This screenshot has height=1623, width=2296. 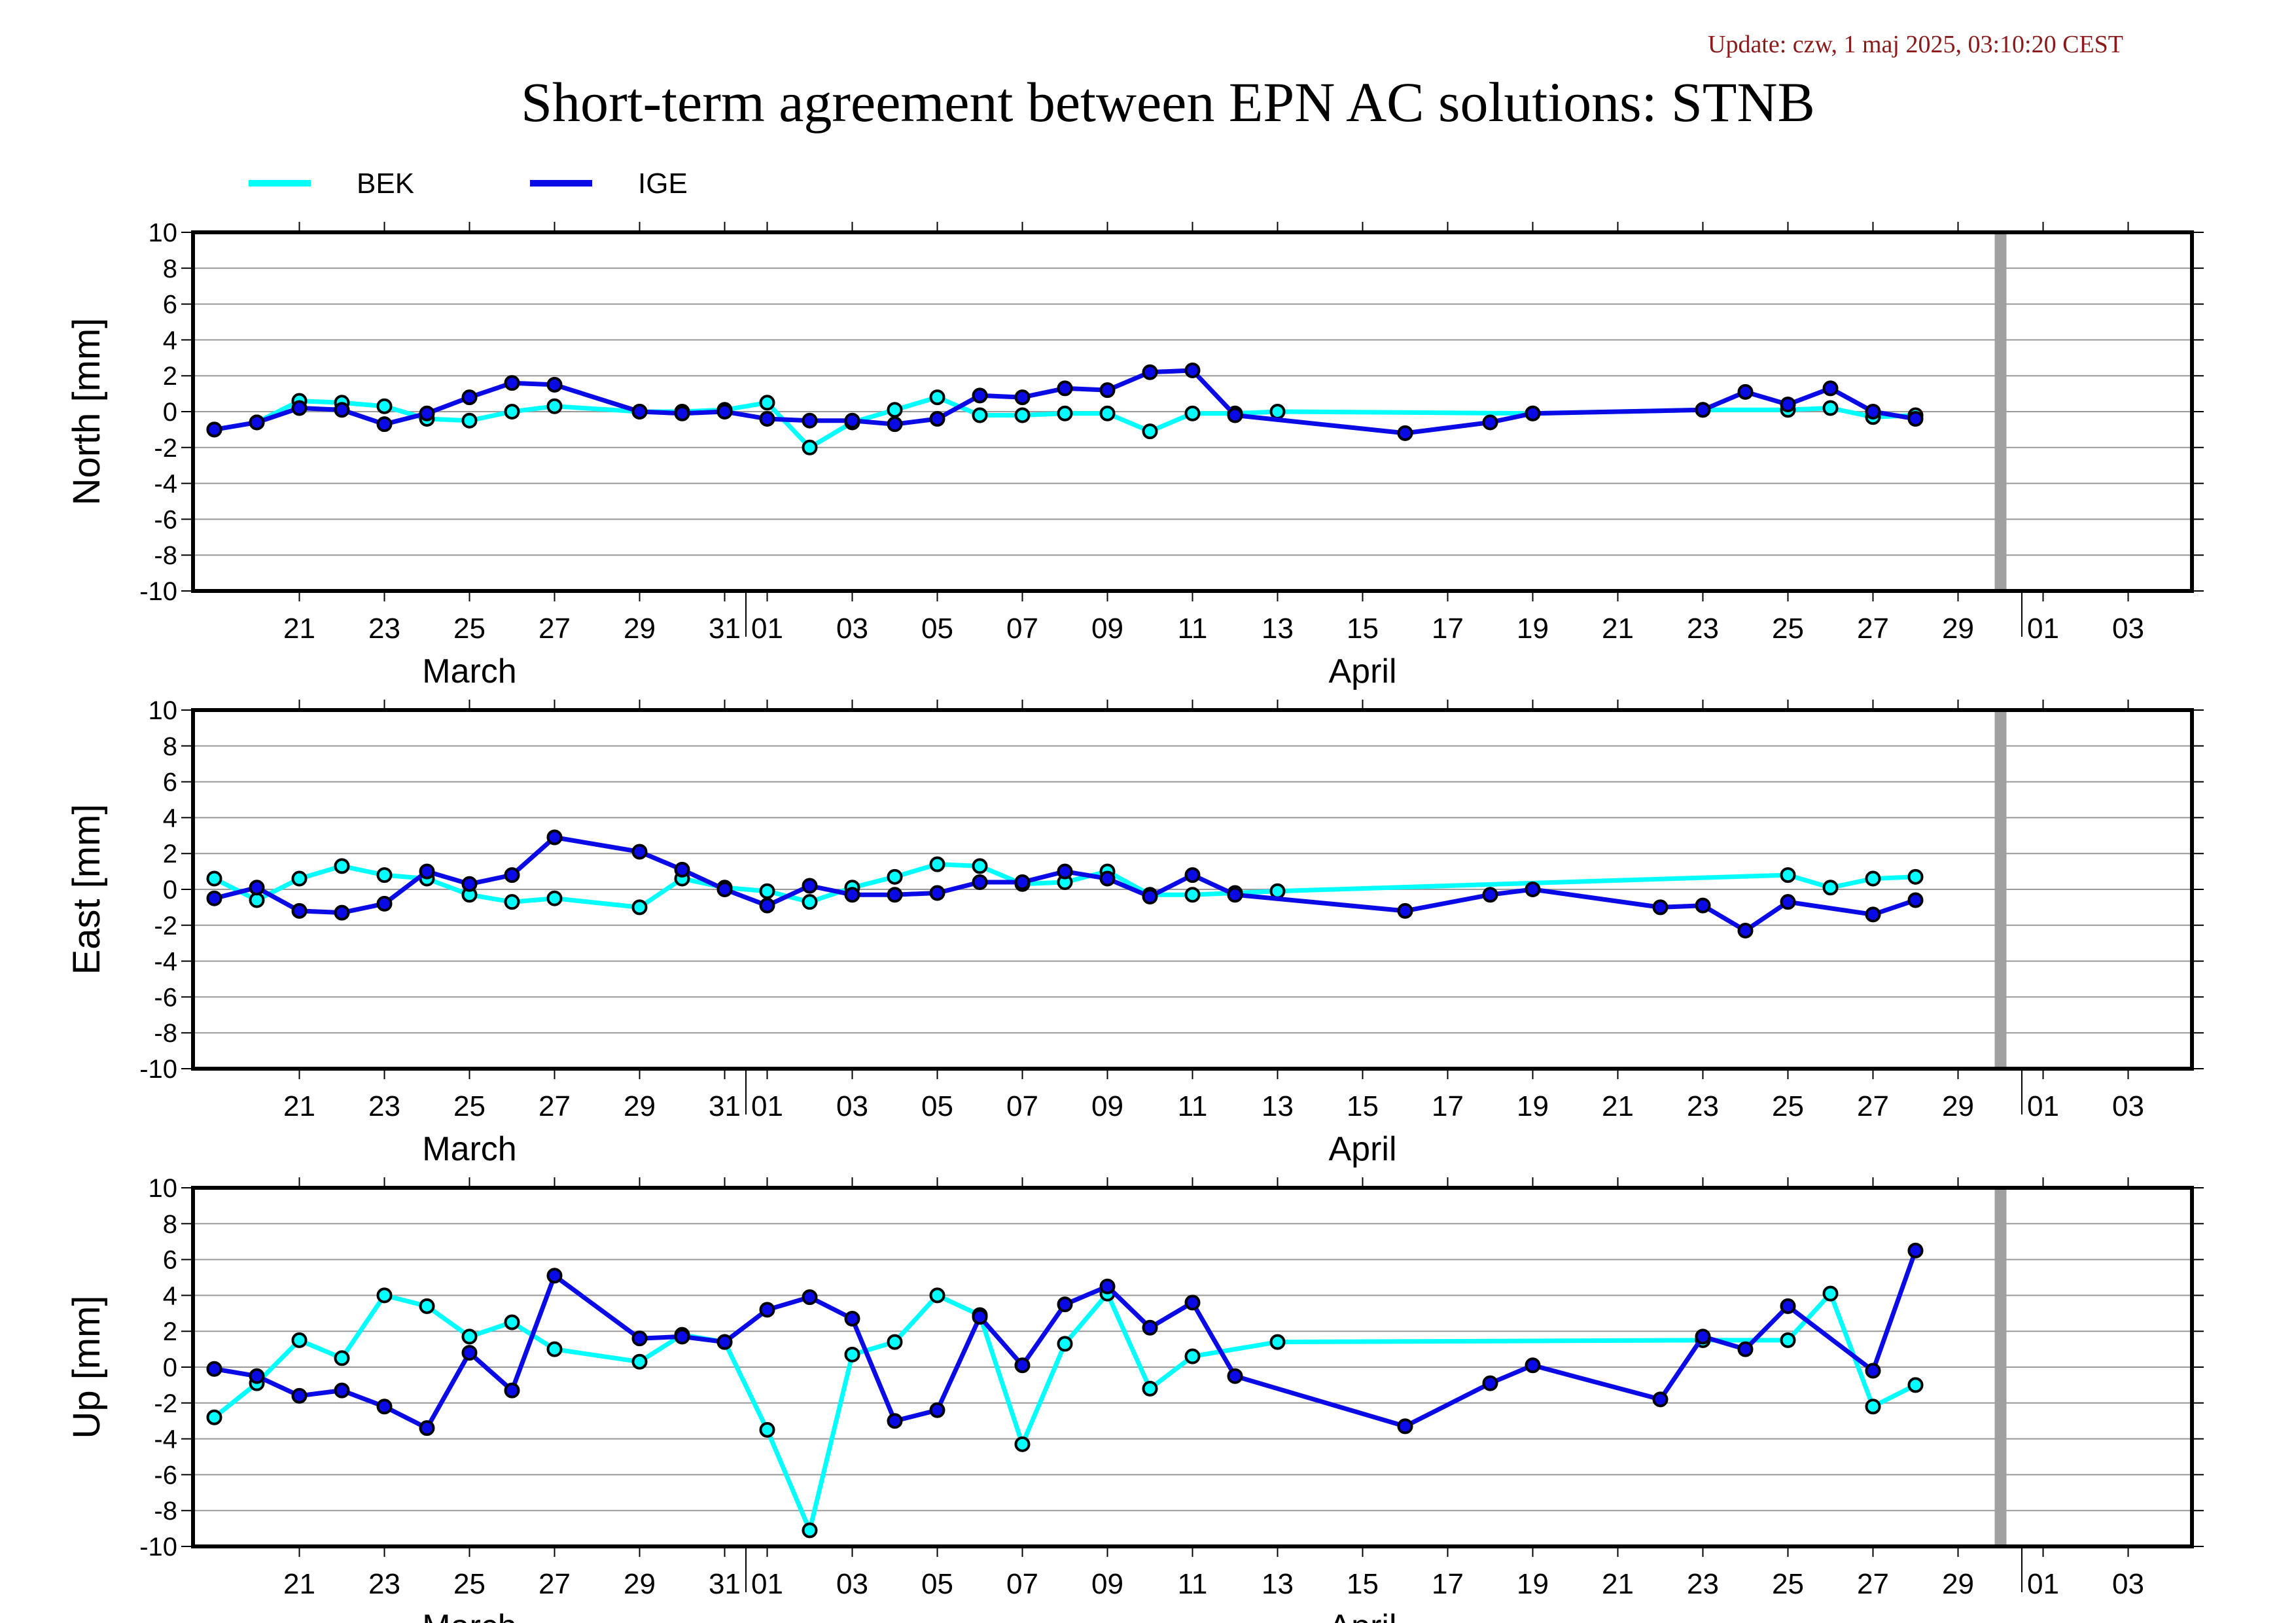 I want to click on month-label-north-march: March, so click(x=469, y=671).